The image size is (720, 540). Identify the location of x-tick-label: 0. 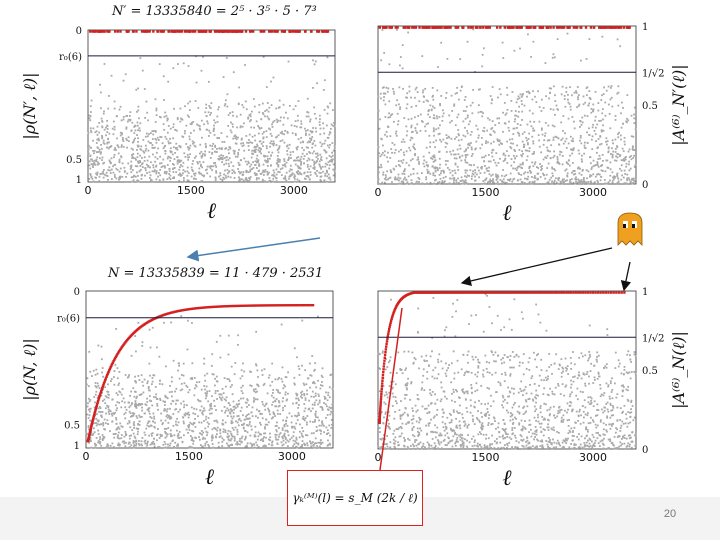
(378, 192).